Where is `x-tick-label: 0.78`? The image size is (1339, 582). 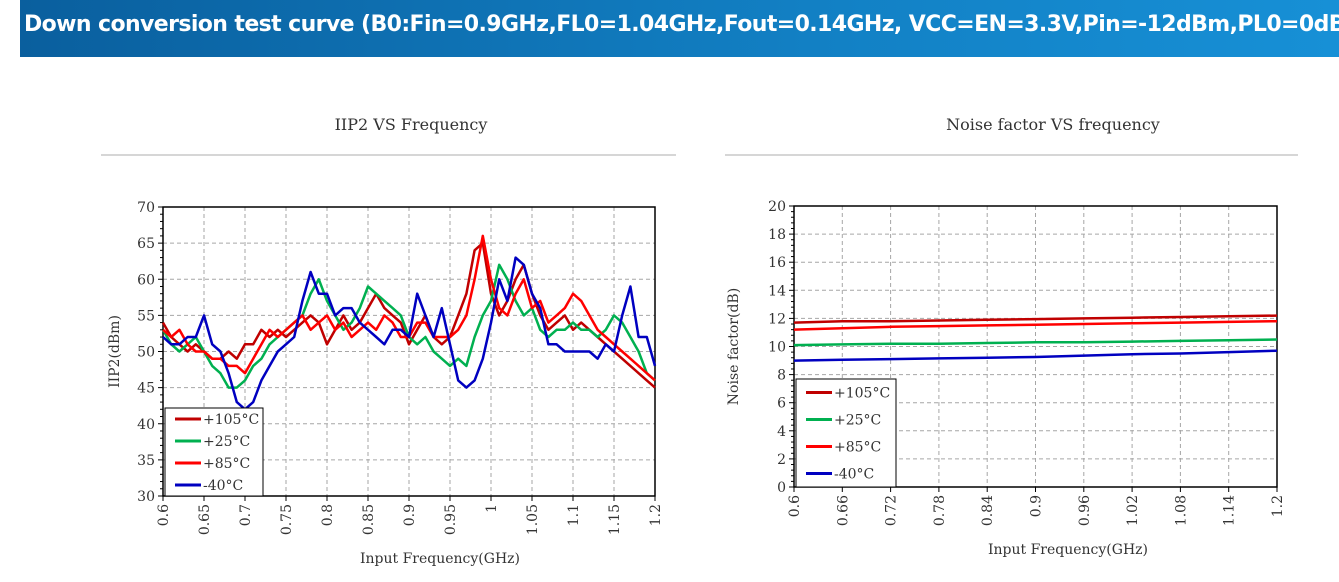 x-tick-label: 0.78 is located at coordinates (940, 510).